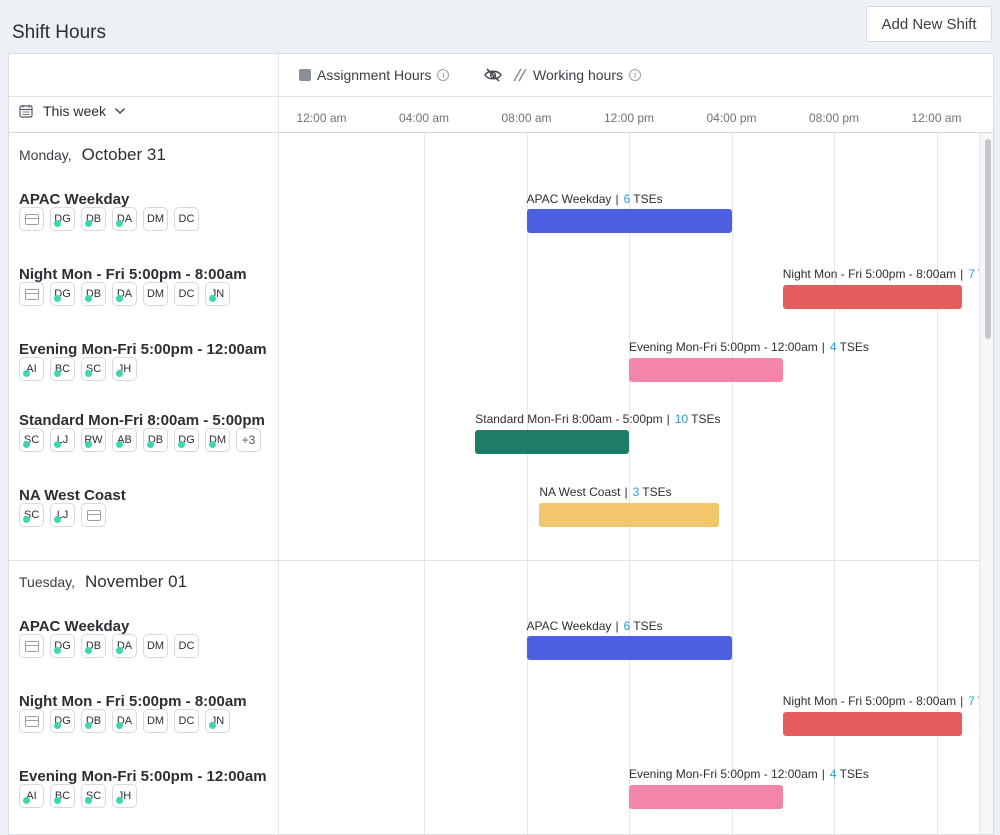 This screenshot has height=835, width=1000. What do you see at coordinates (93, 440) in the screenshot?
I see `assignee-avatar: RW` at bounding box center [93, 440].